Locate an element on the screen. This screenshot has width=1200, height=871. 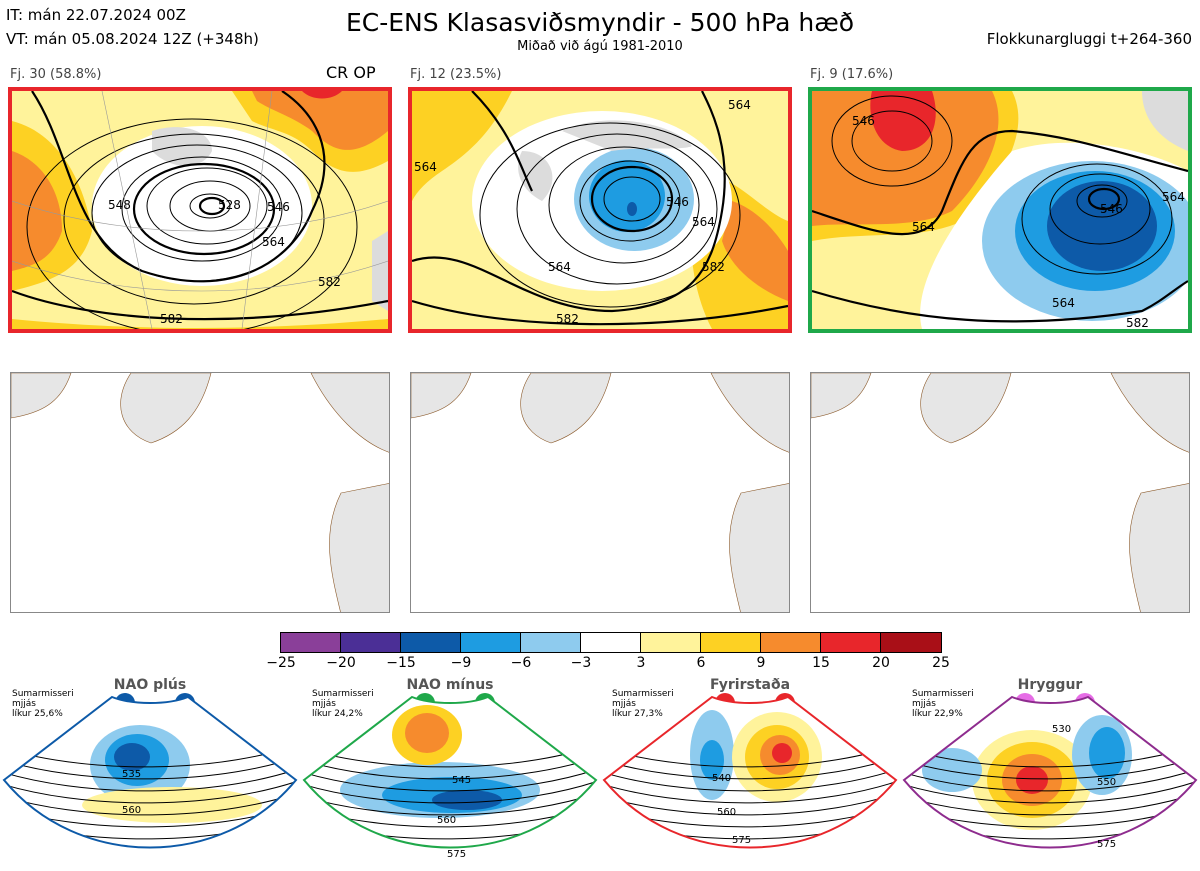
regime-map: 545 560 575 is located at coordinates (450, 777).